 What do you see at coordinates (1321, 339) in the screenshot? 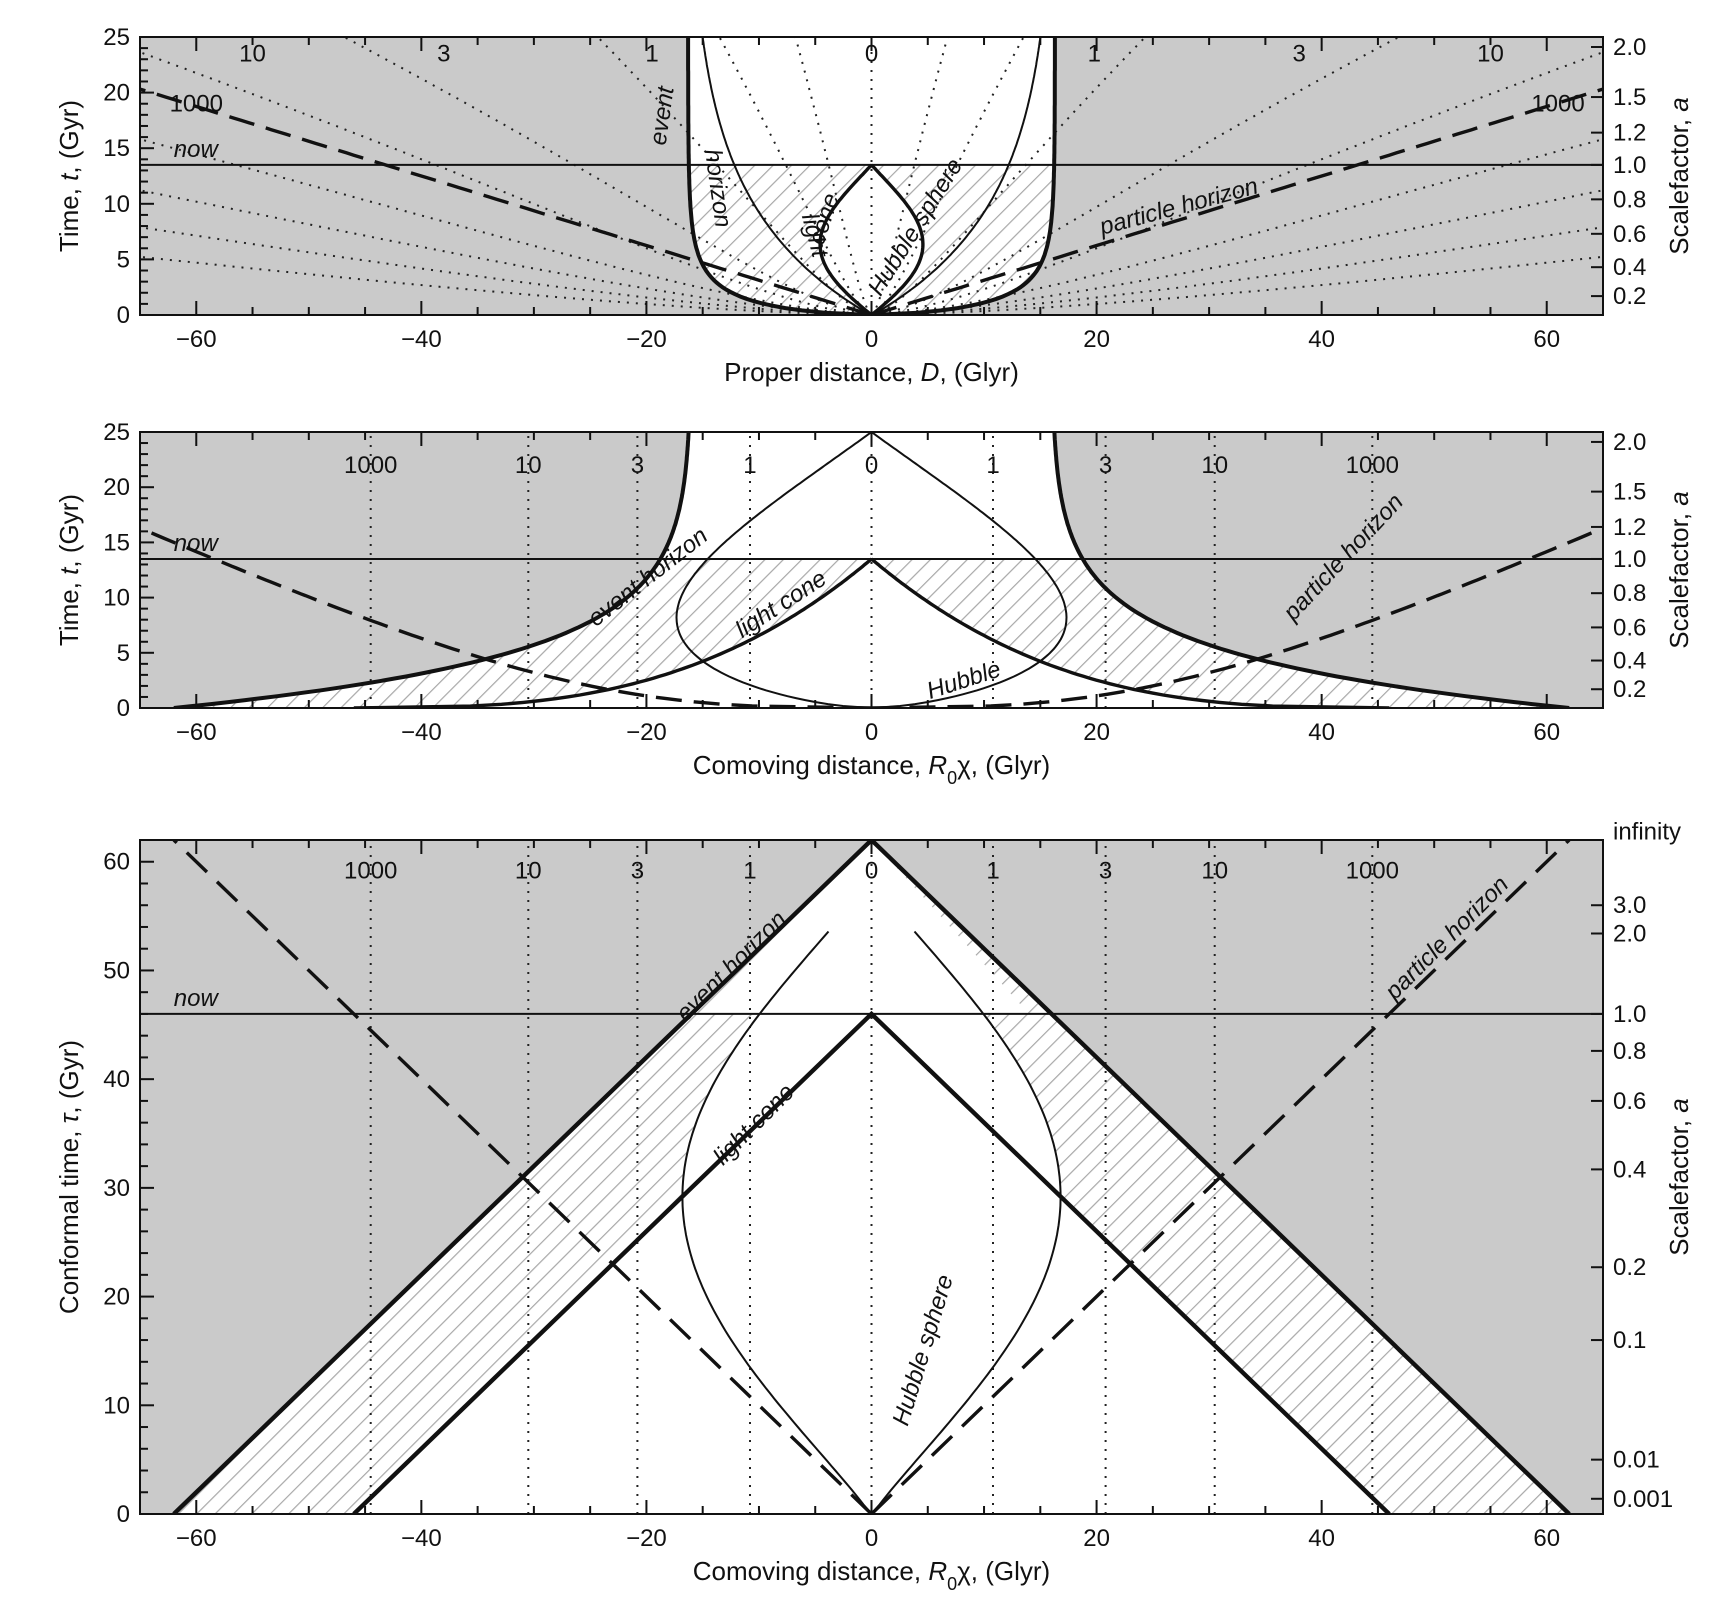
I see `x-tick-label: 40` at bounding box center [1321, 339].